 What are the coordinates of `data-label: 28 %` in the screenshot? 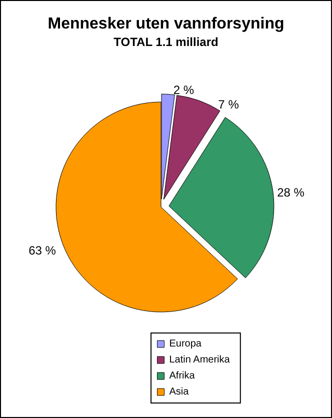 It's located at (291, 192).